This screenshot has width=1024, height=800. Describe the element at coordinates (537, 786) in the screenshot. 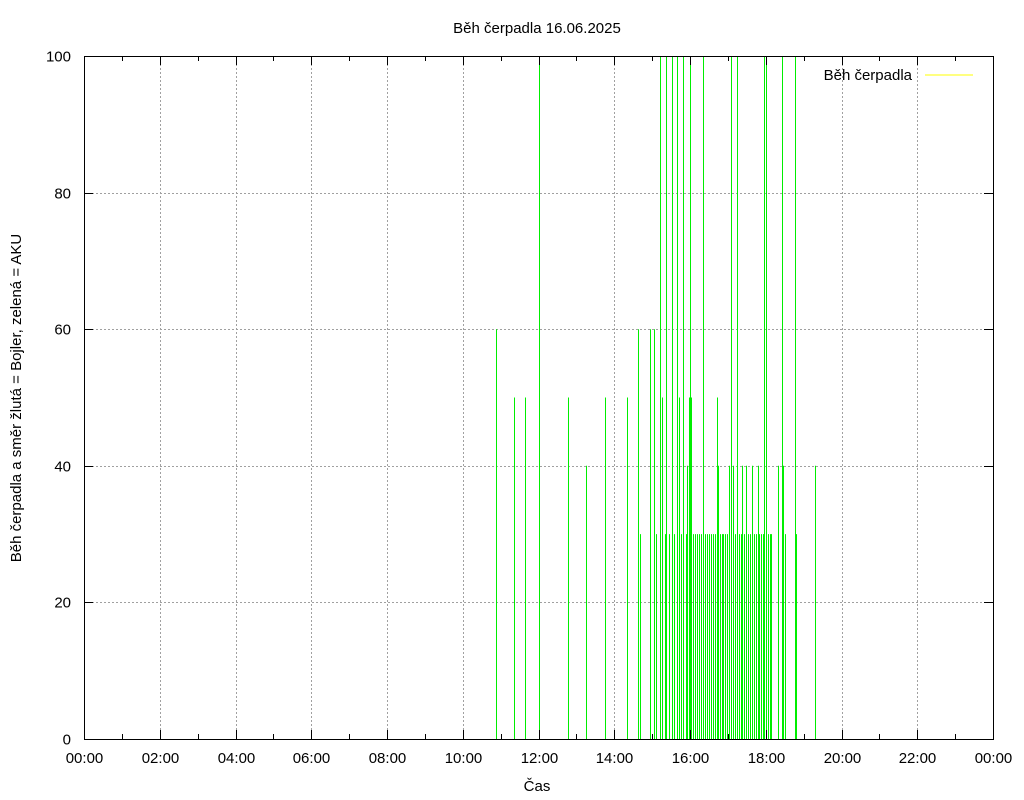

I see `x-axis-label: Čas` at that location.